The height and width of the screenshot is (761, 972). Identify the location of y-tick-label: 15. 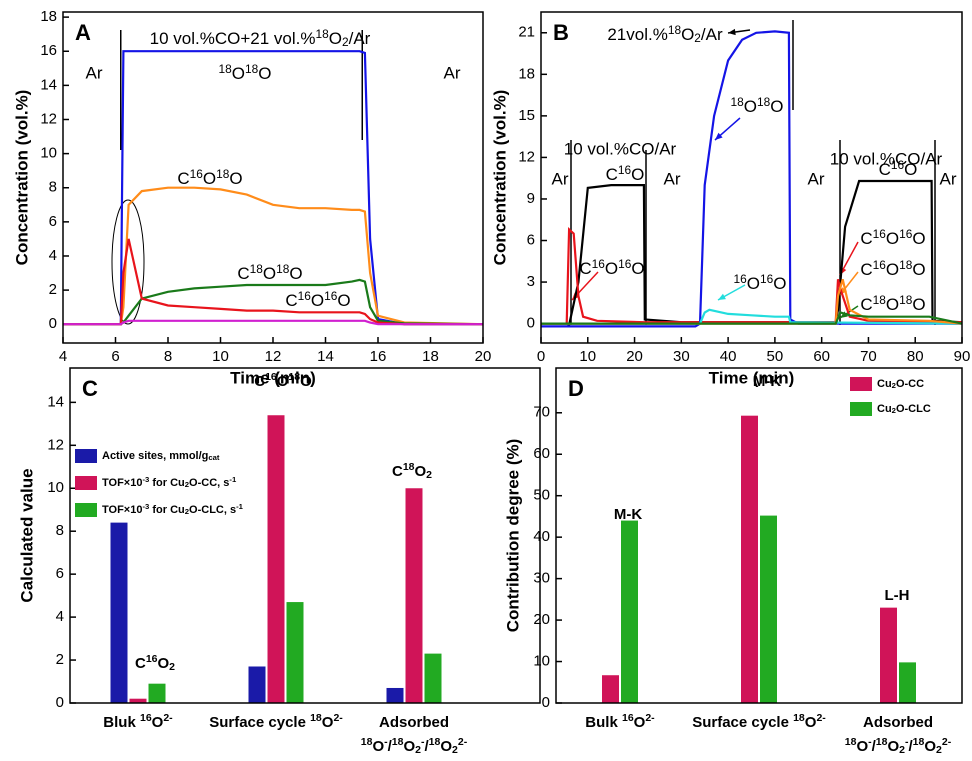
(526, 115).